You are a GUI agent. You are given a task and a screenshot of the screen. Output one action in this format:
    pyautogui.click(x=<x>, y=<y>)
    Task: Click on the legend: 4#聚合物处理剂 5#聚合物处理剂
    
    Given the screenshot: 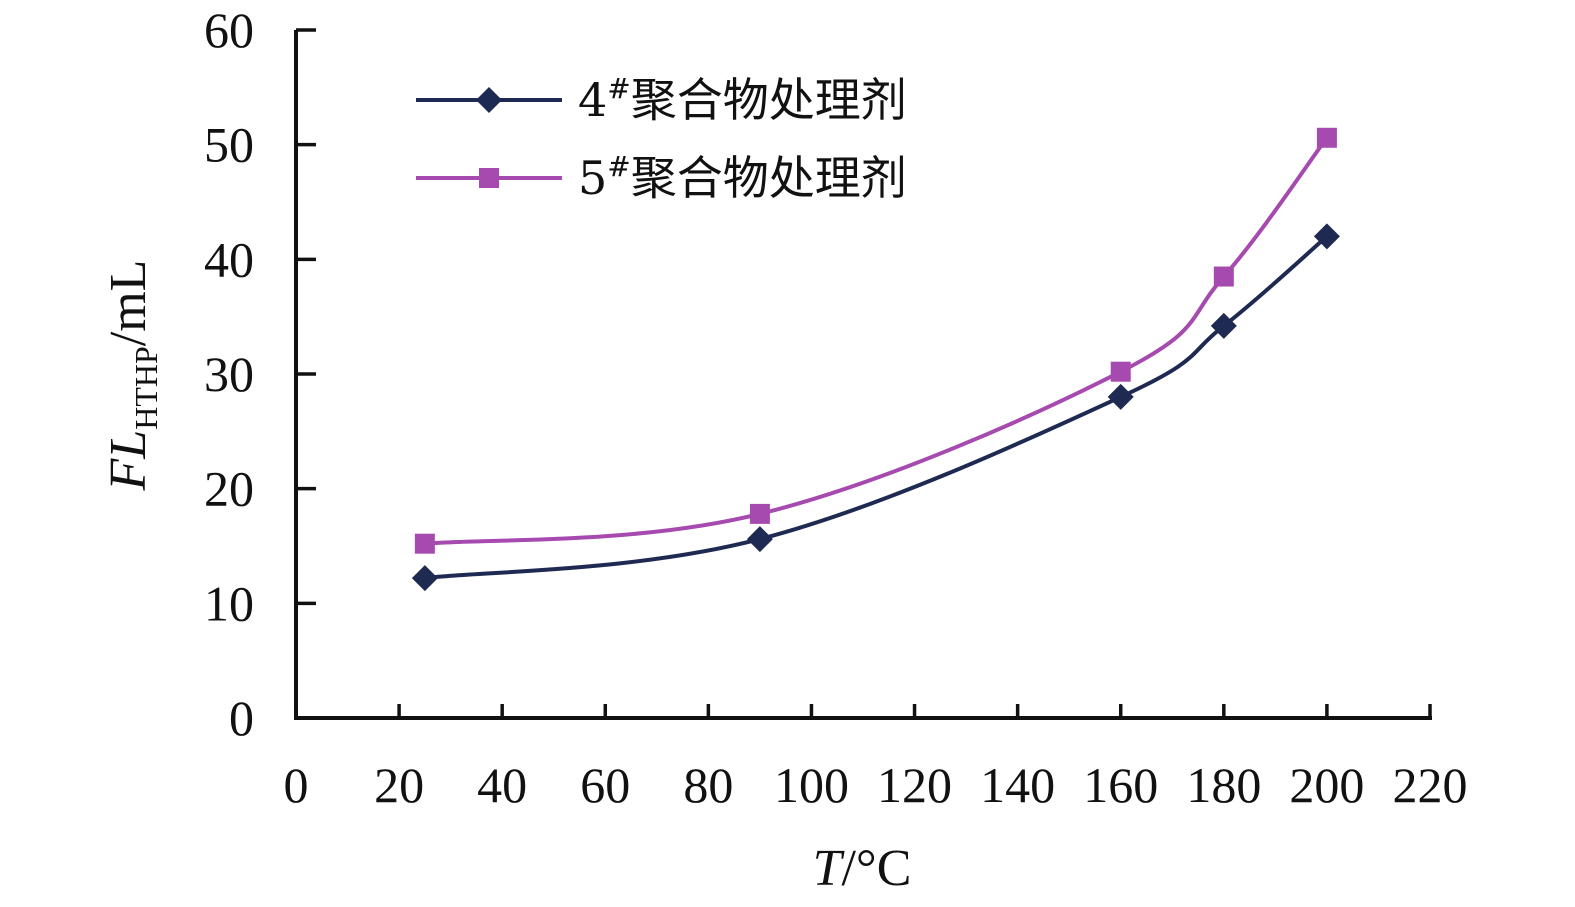 What is the action you would take?
    pyautogui.click(x=661, y=138)
    